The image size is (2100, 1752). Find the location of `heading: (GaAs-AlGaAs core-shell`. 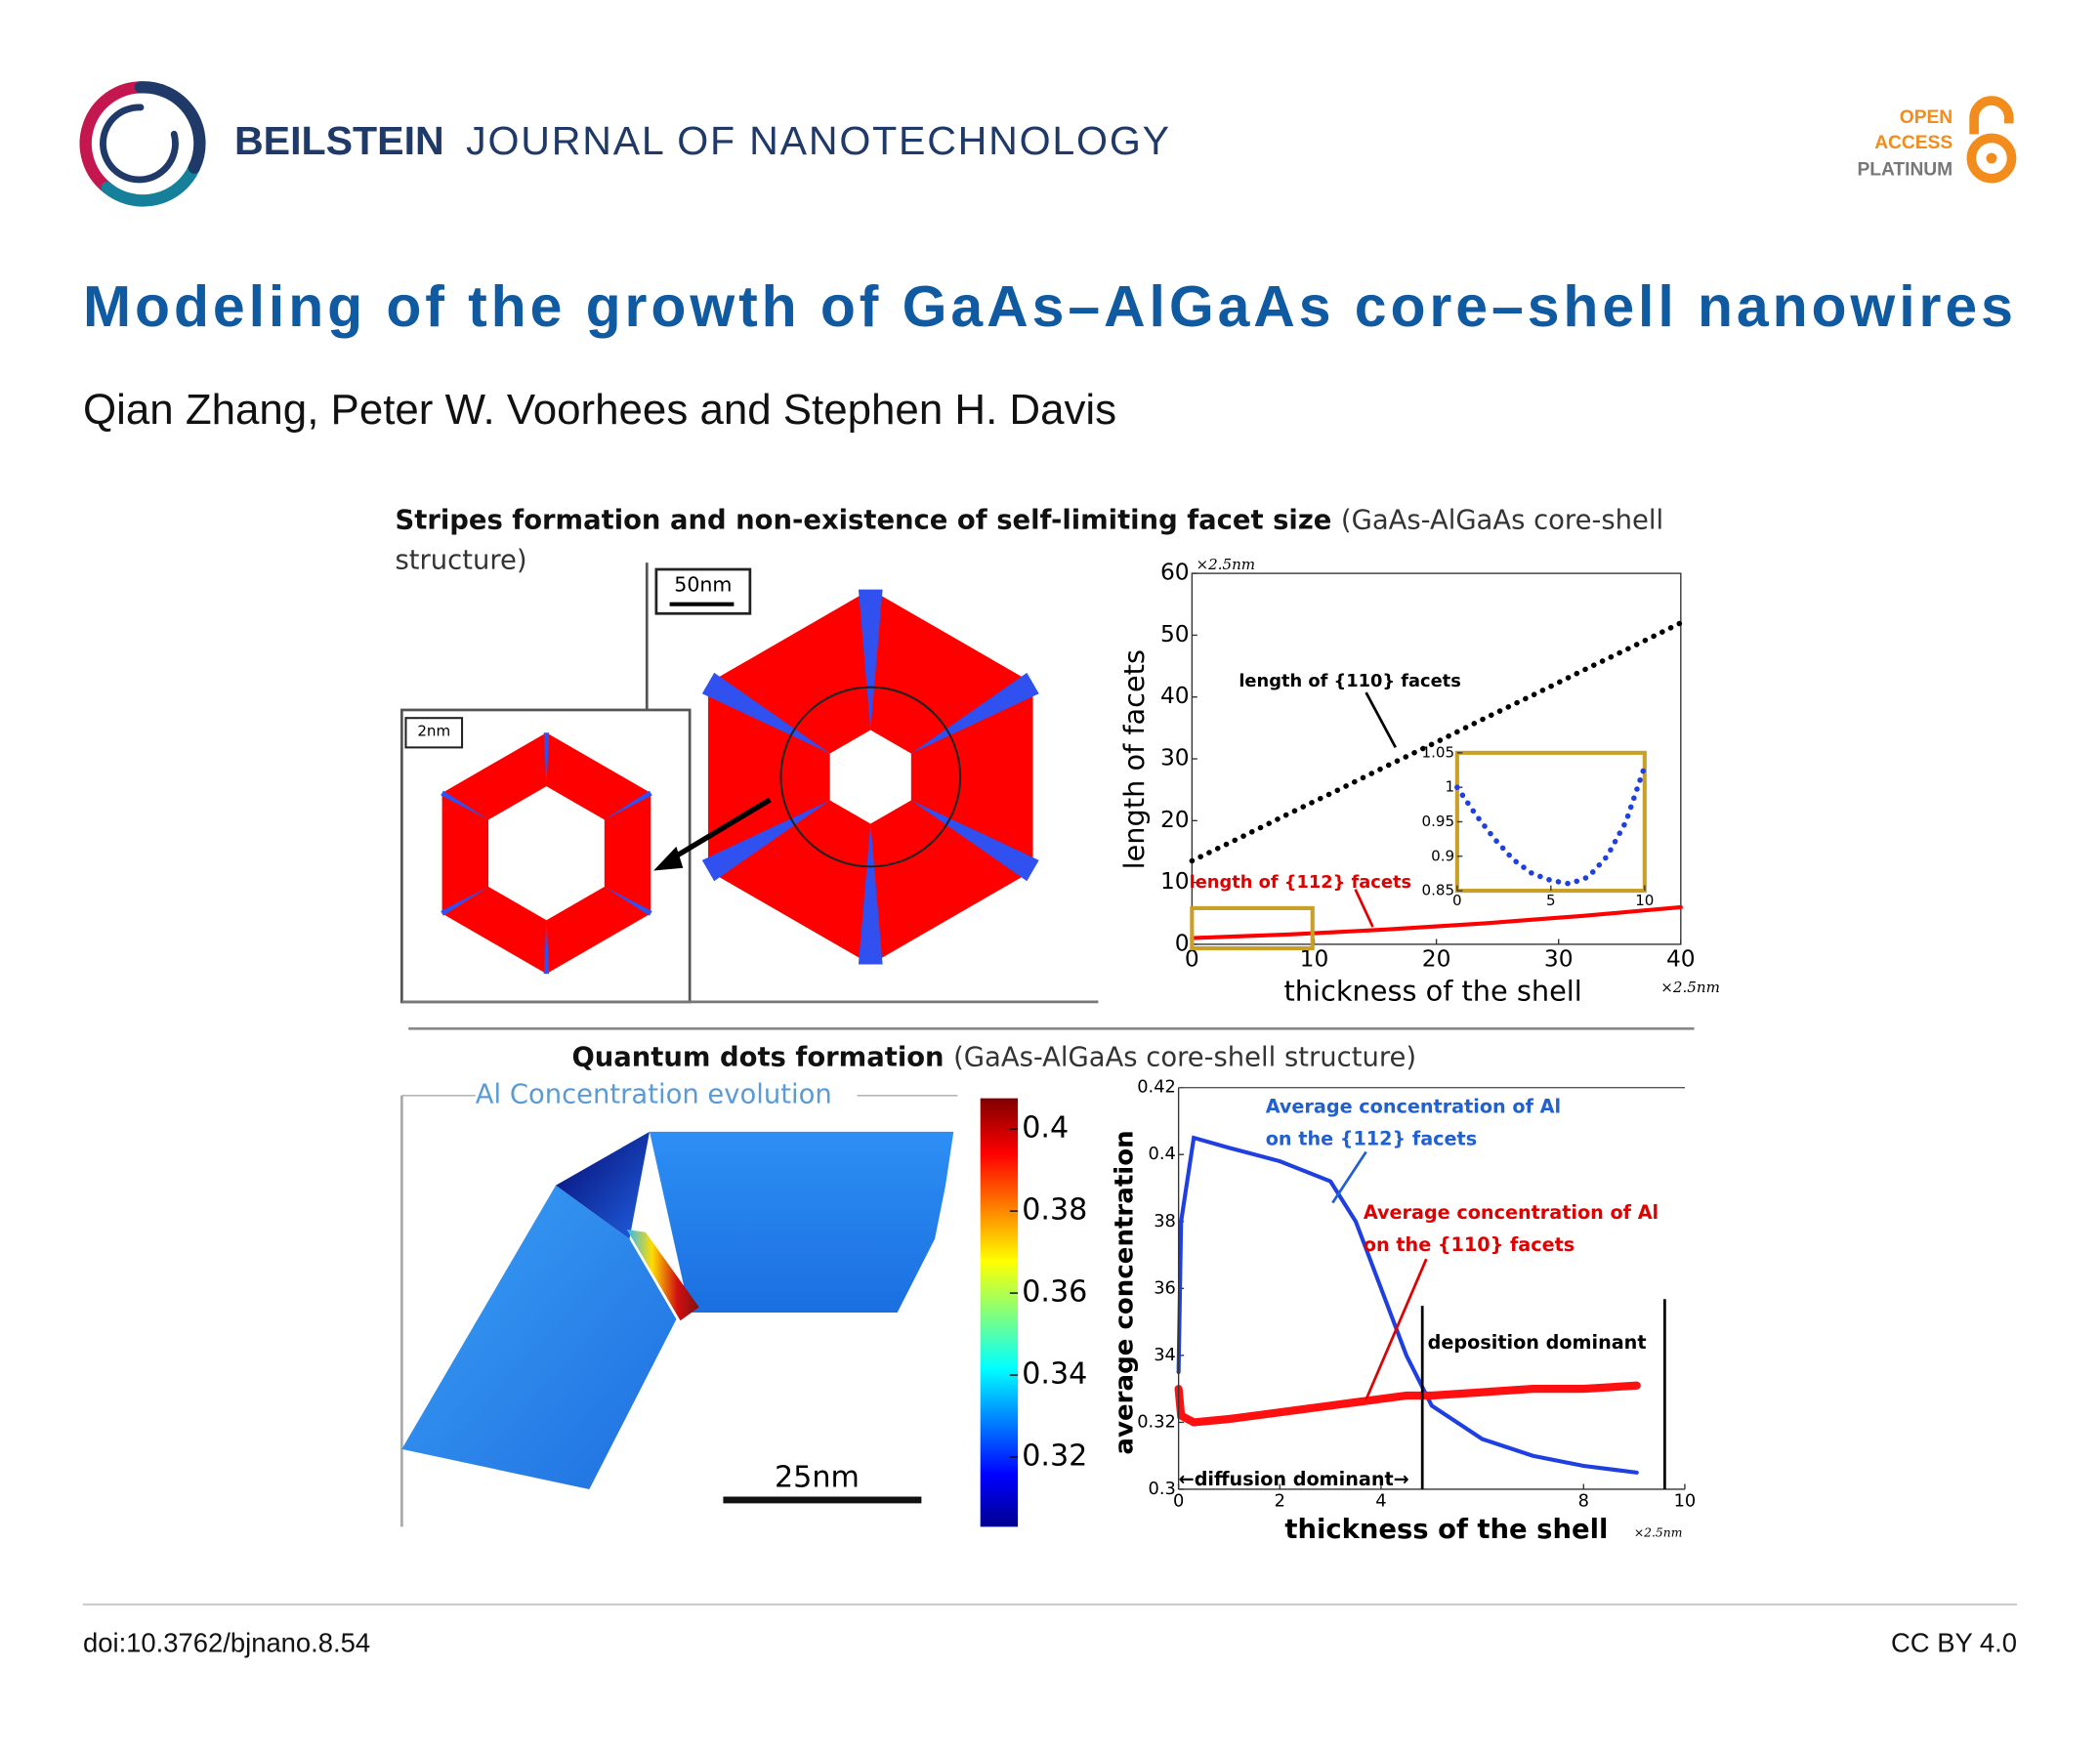

heading: (GaAs-AlGaAs core-shell is located at coordinates (1502, 520).